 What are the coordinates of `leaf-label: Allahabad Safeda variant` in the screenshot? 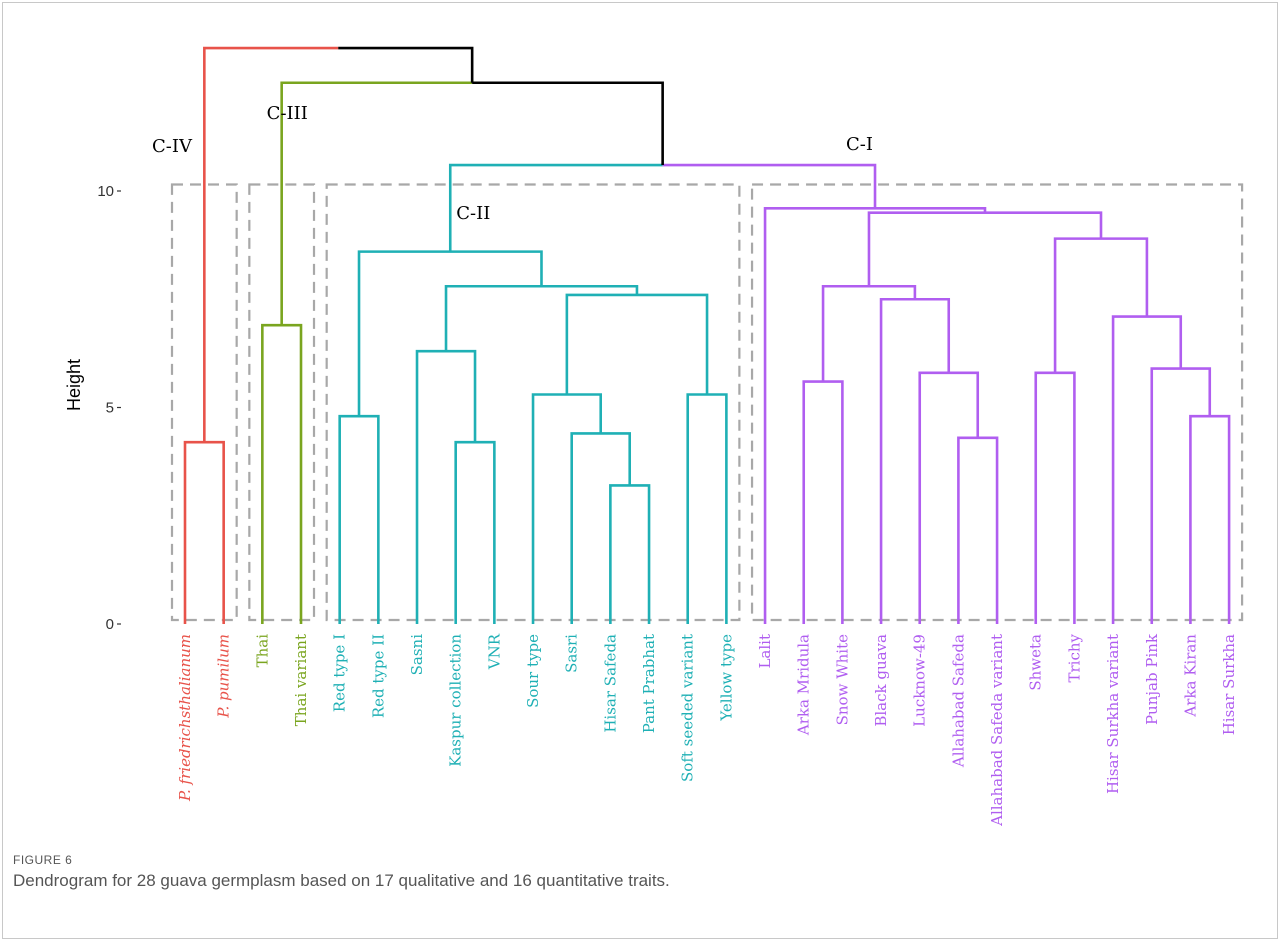 It's located at (997, 730).